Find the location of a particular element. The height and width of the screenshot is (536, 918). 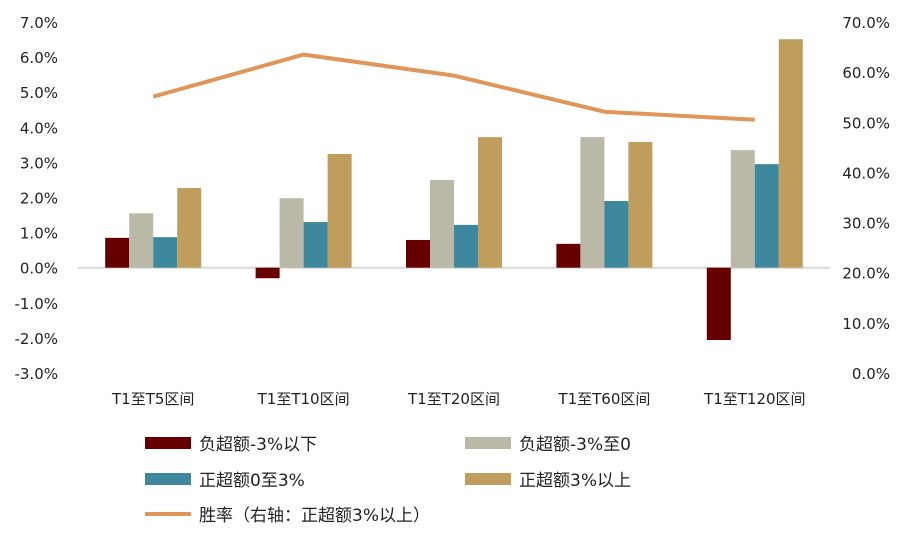

left-tick-label: 7.0% is located at coordinates (39, 23).